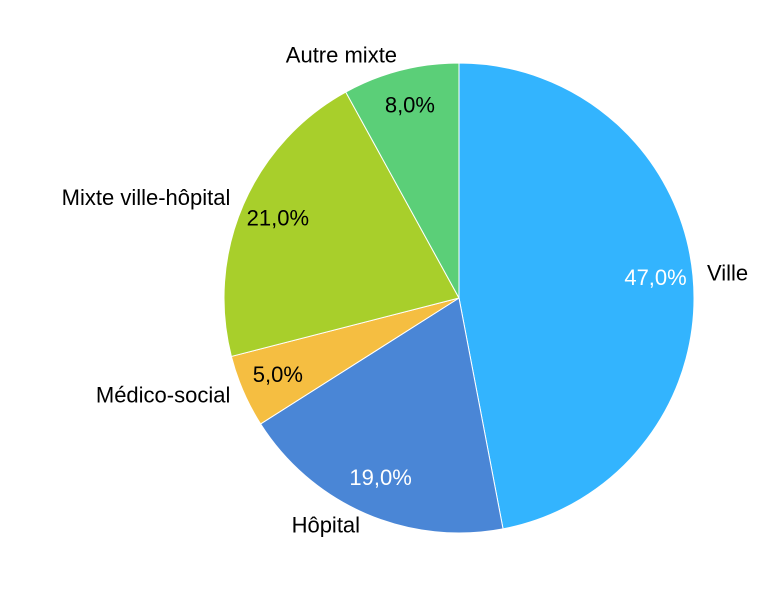 This screenshot has width=769, height=596. What do you see at coordinates (655, 277) in the screenshot?
I see `value-label: 47,0%` at bounding box center [655, 277].